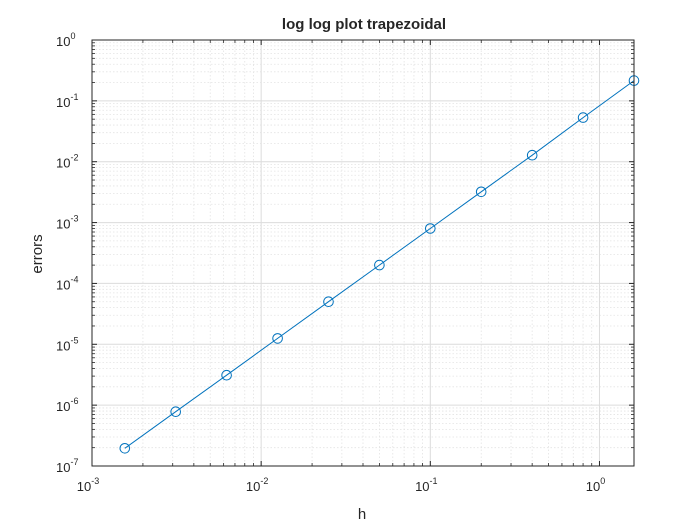 The width and height of the screenshot is (700, 525). Describe the element at coordinates (67, 283) in the screenshot. I see `y-tick-label: 10⁻⁴` at that location.